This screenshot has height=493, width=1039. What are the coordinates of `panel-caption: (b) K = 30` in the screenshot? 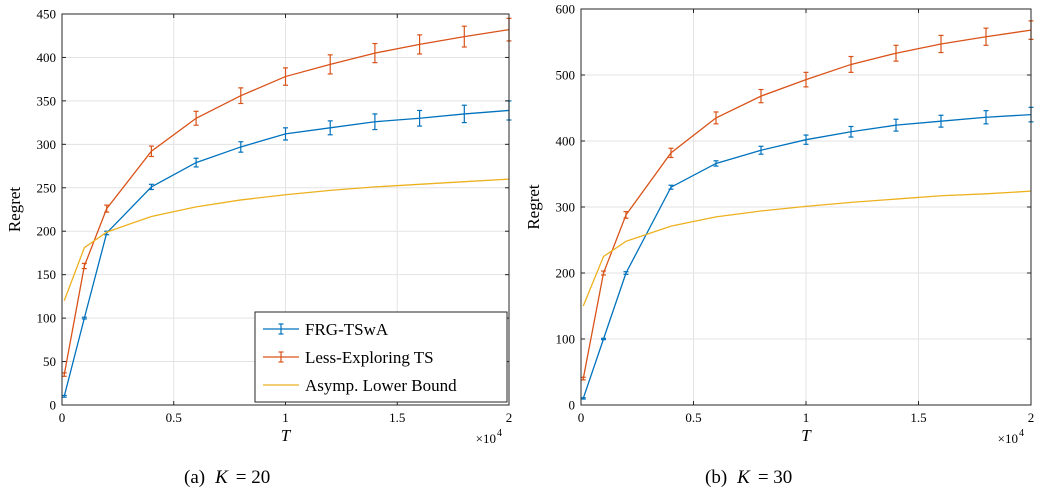 It's located at (748, 477).